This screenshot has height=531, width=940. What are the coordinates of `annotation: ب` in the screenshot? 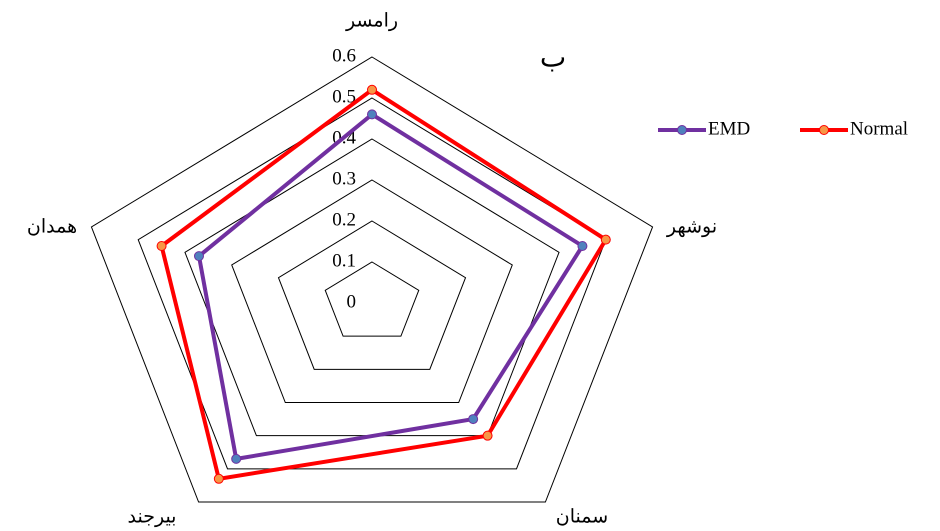 It's located at (553, 57).